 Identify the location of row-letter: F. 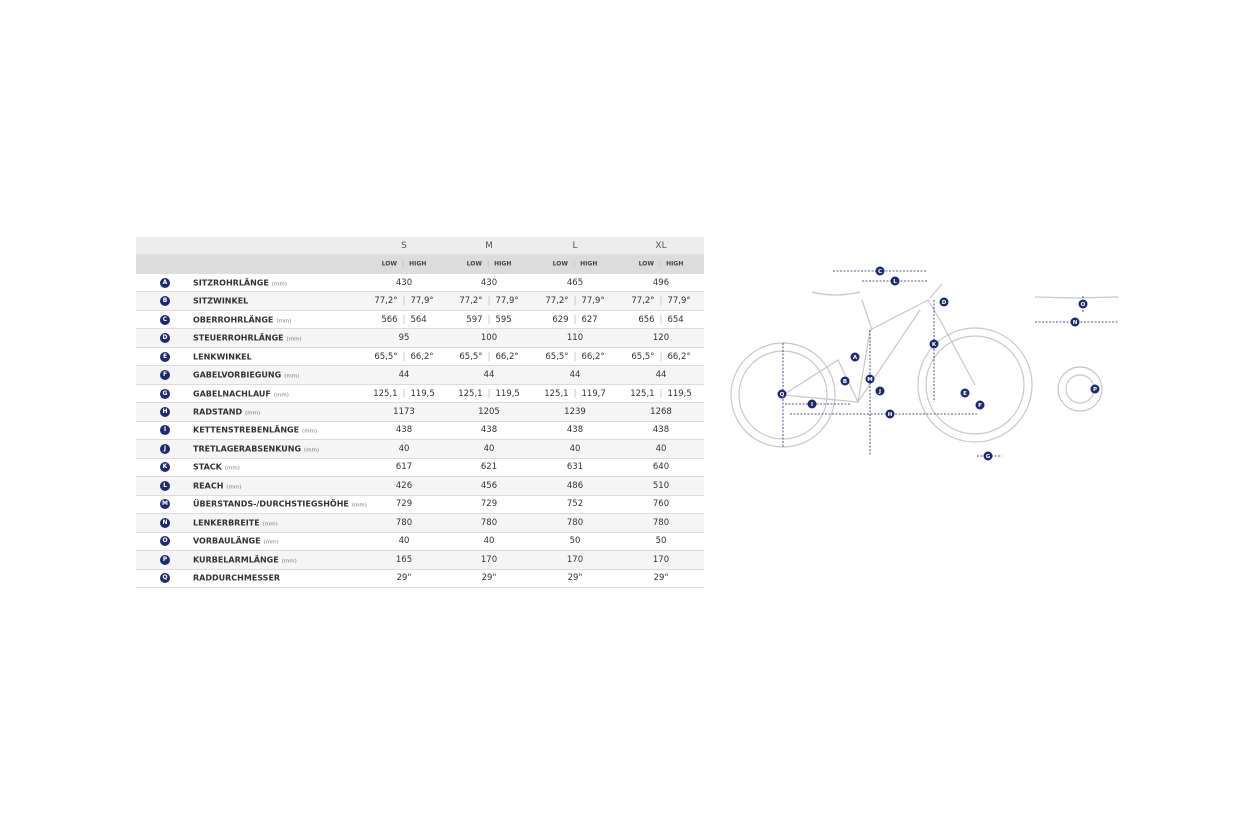
(165, 375).